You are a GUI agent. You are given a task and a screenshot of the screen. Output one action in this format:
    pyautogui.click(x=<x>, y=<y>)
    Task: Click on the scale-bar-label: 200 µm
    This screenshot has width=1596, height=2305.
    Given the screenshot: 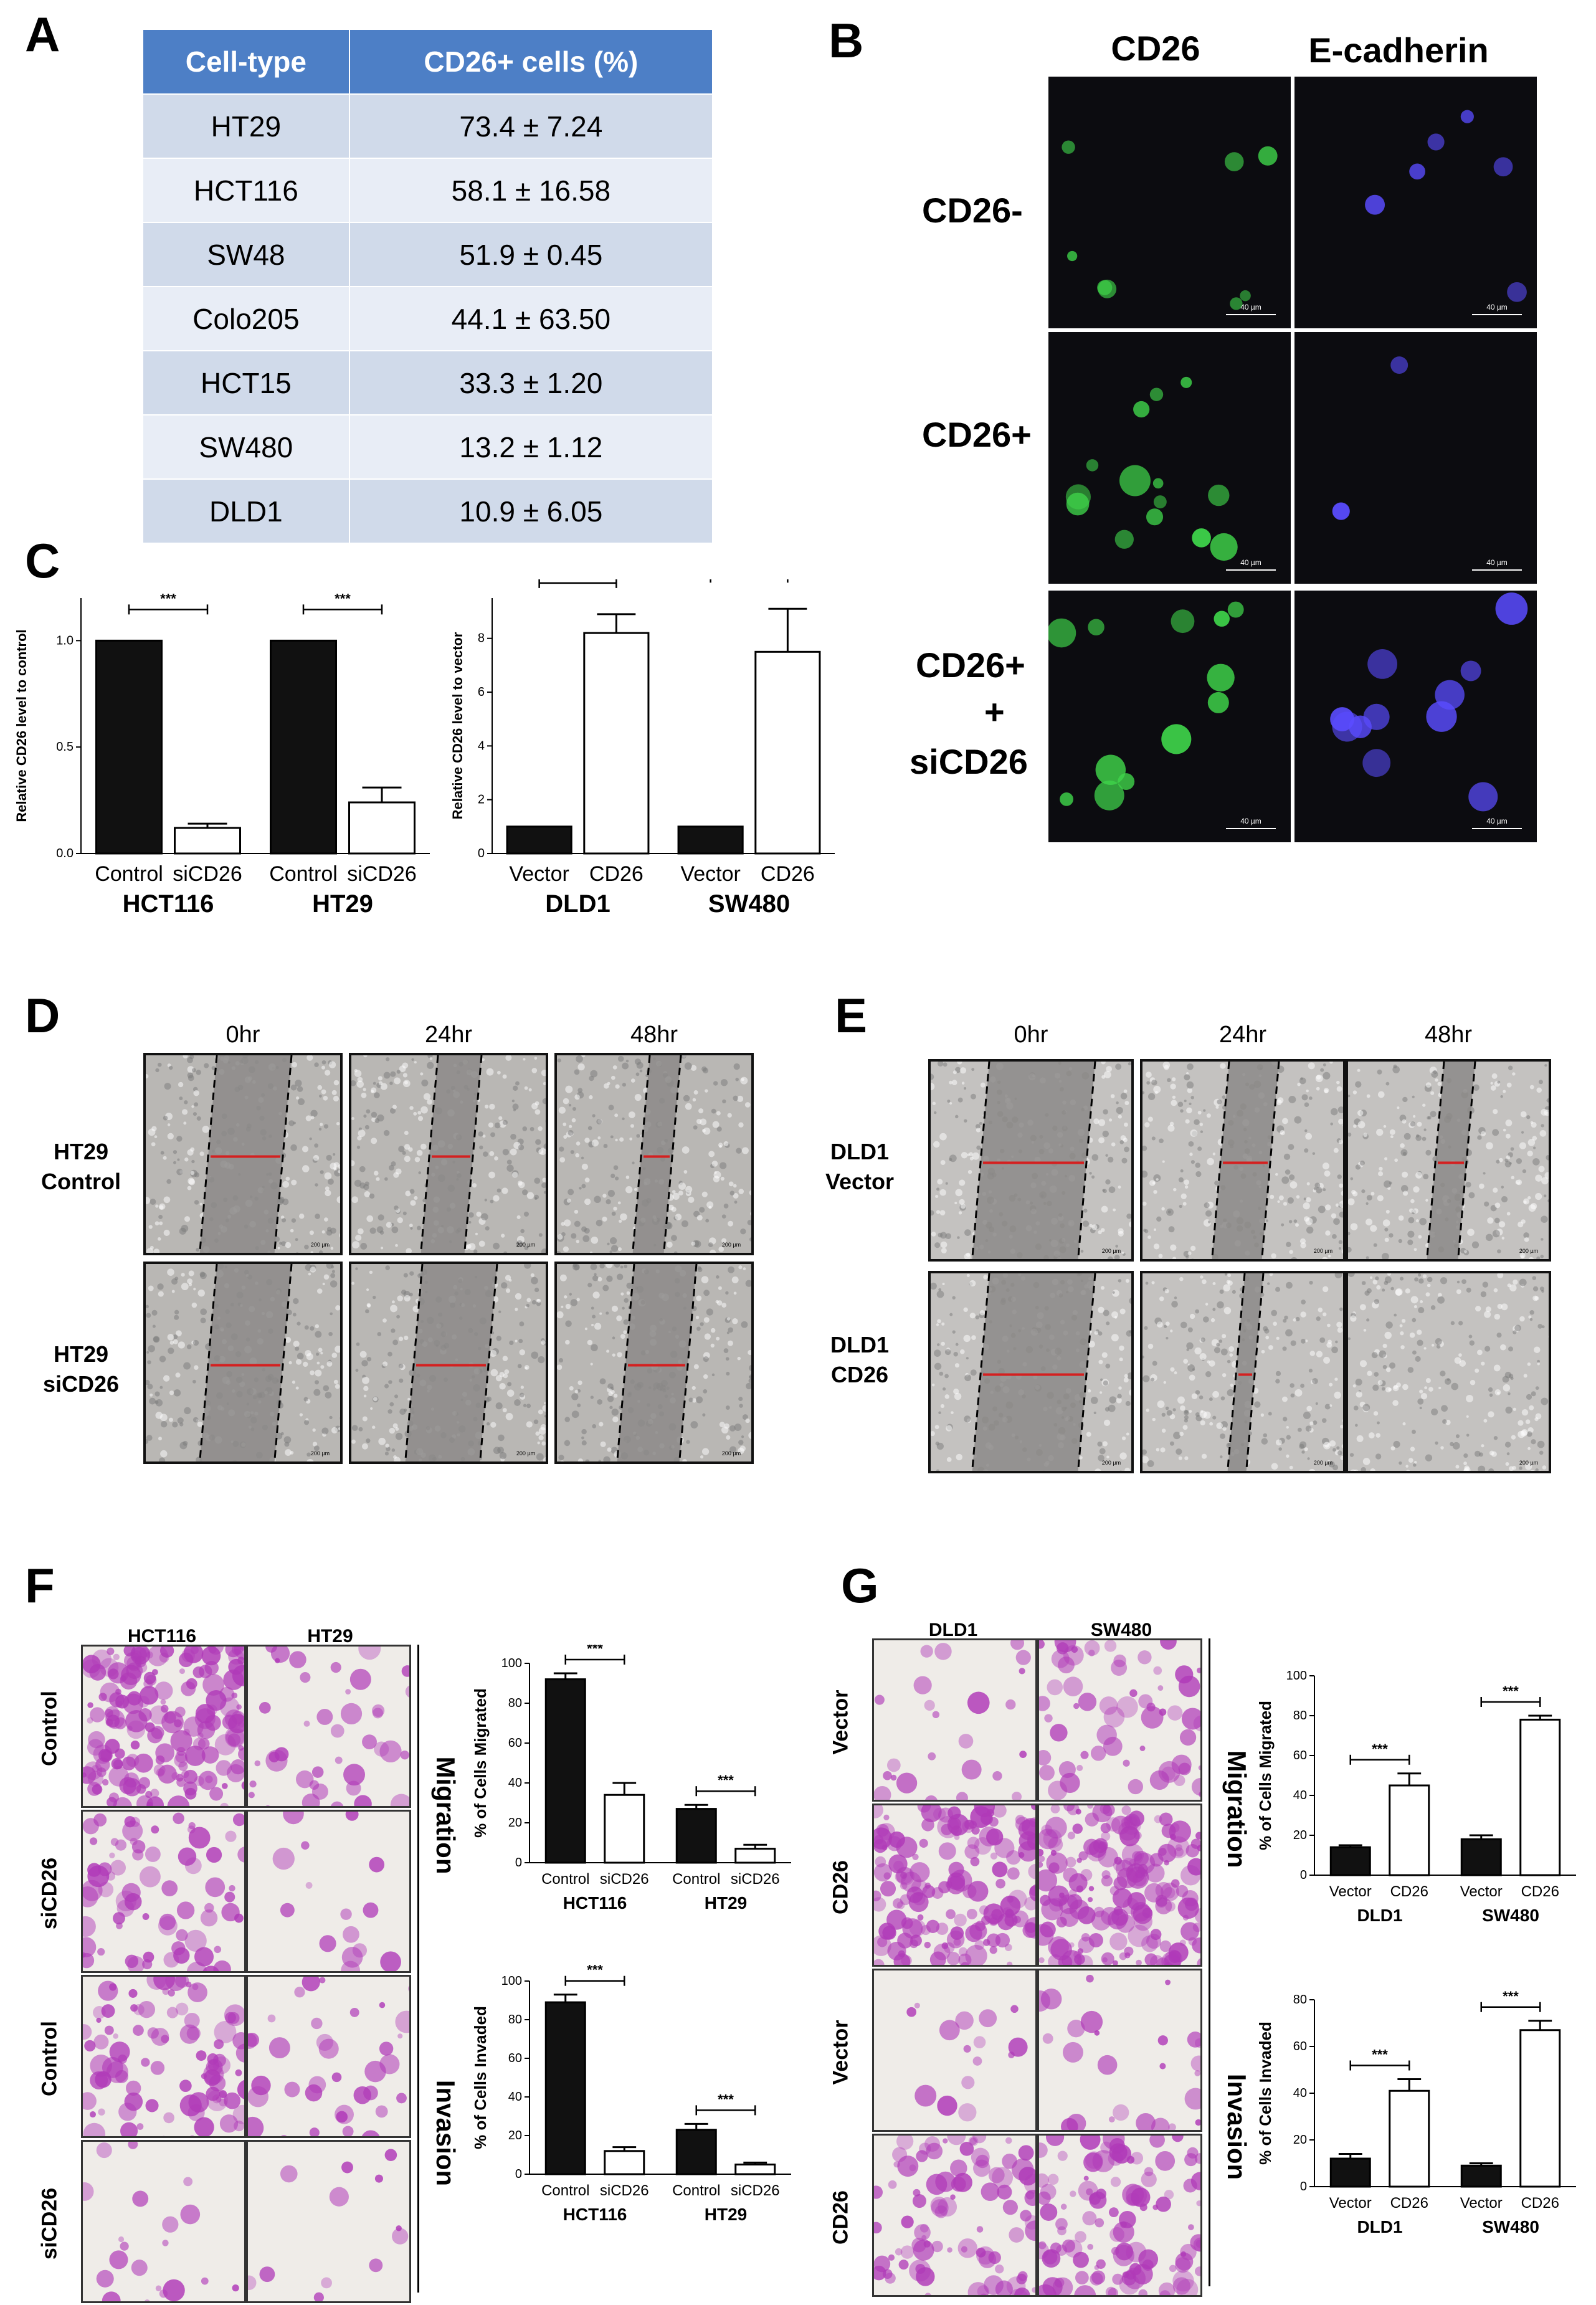 What is the action you would take?
    pyautogui.click(x=526, y=1245)
    